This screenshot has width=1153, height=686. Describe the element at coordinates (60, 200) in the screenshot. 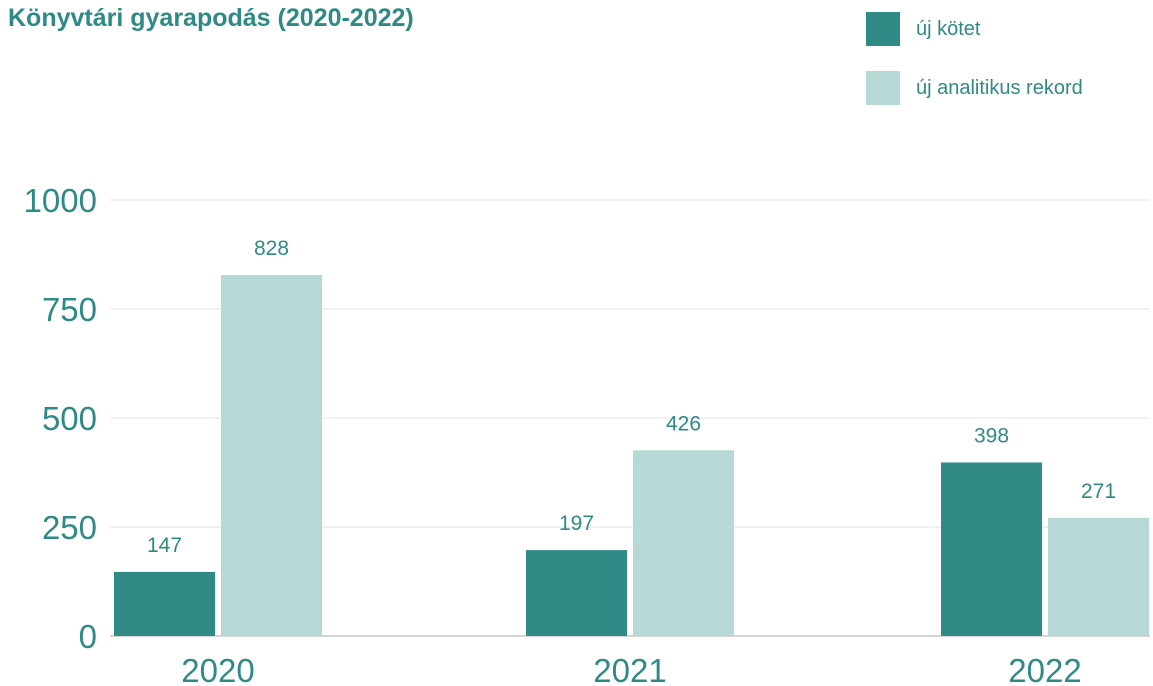

I see `y-tick-label: 1000` at that location.